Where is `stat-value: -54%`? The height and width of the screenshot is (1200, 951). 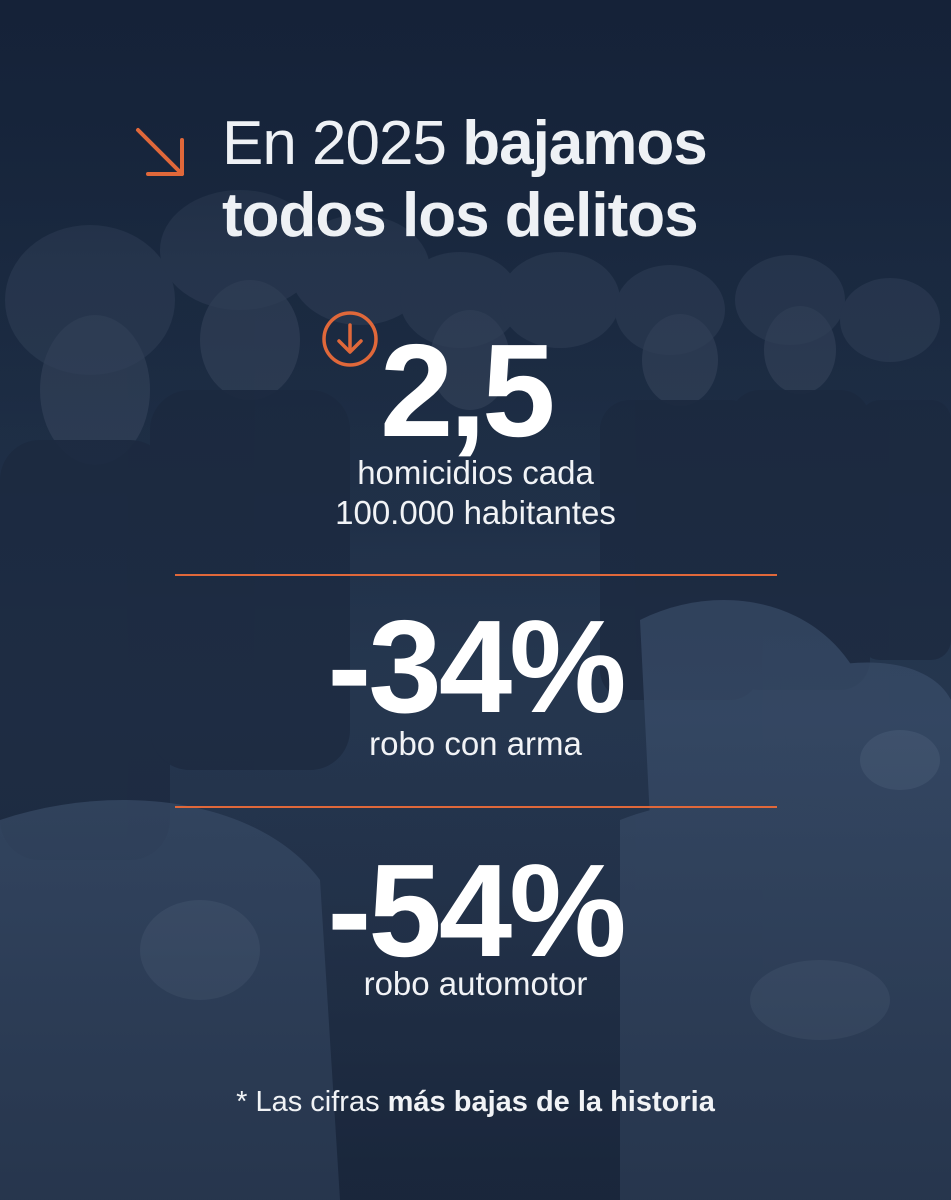 stat-value: -54% is located at coordinates (476, 910).